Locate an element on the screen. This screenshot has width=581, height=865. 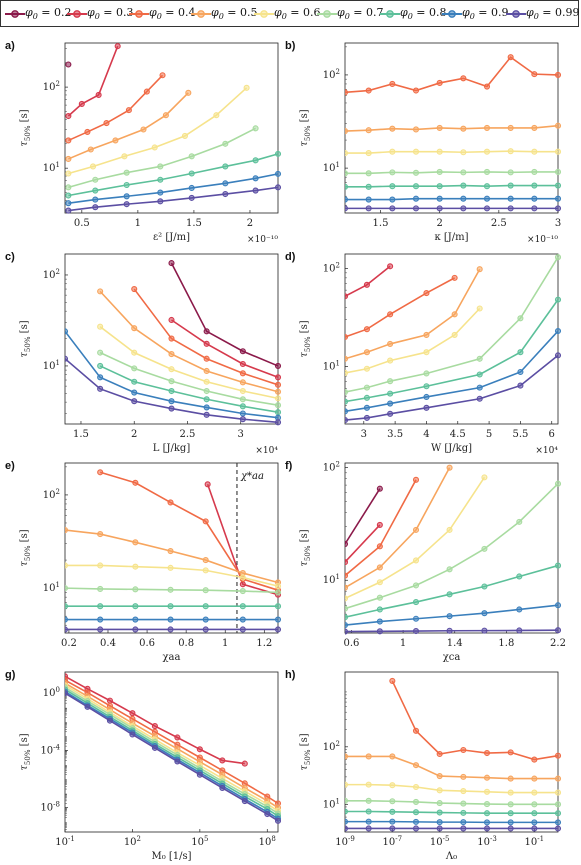
x-tick-exponent: 2 is located at coordinates (139, 839).